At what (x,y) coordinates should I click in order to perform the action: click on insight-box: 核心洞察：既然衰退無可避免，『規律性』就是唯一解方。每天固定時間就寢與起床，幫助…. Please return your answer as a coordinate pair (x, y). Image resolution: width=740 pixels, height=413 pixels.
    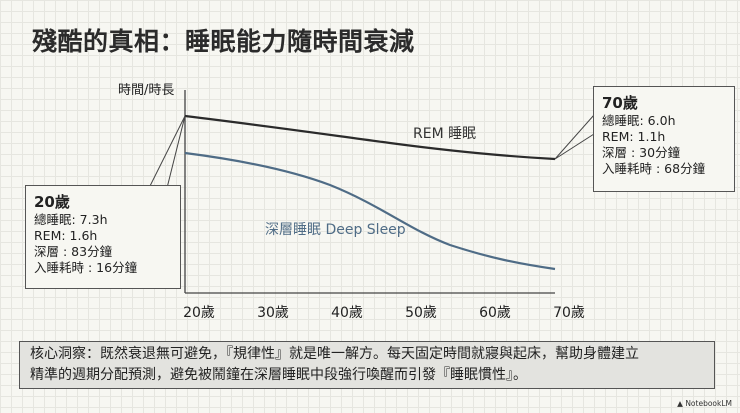
    Looking at the image, I should click on (367, 365).